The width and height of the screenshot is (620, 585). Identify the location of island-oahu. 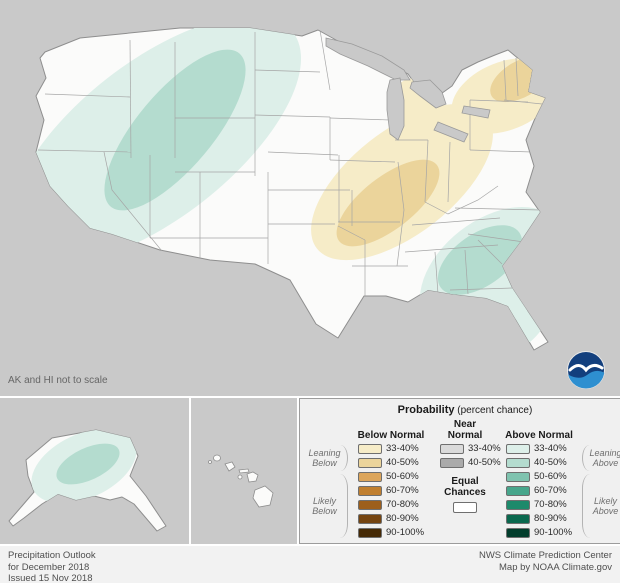
(230, 466).